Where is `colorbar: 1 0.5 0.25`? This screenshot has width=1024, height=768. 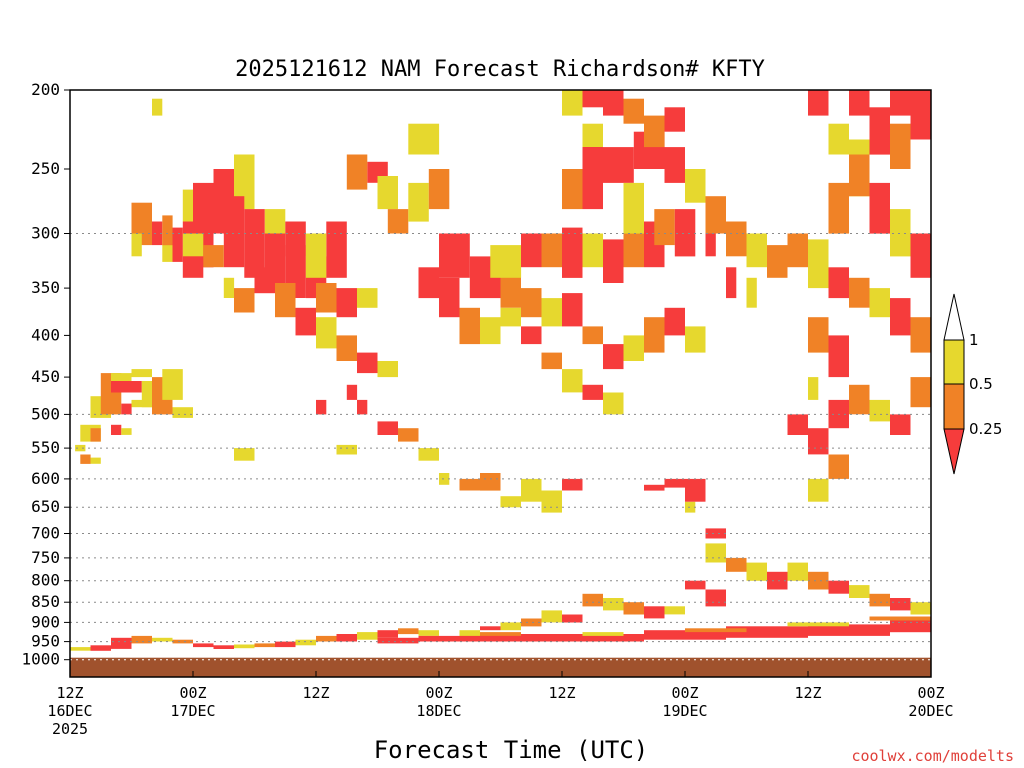
colorbar: 1 0.5 0.25 is located at coordinates (972, 384).